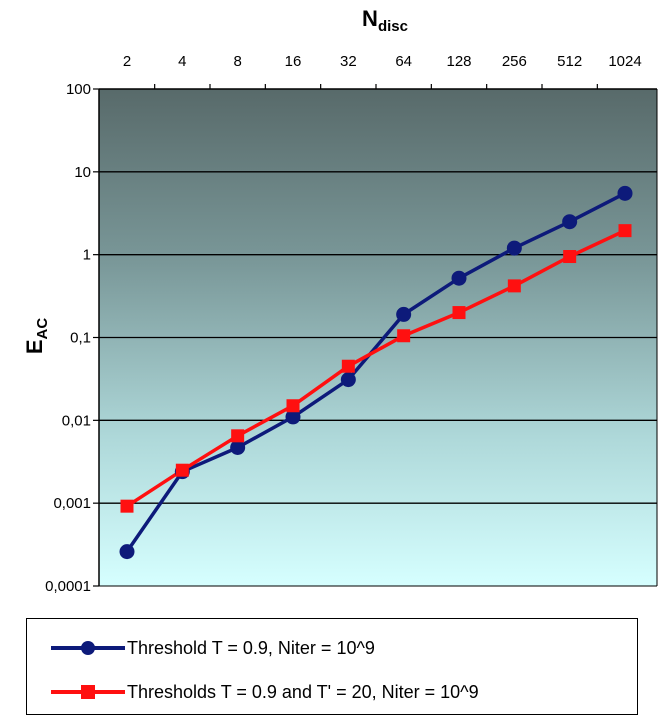  I want to click on x-tick-label: 2, so click(127, 61).